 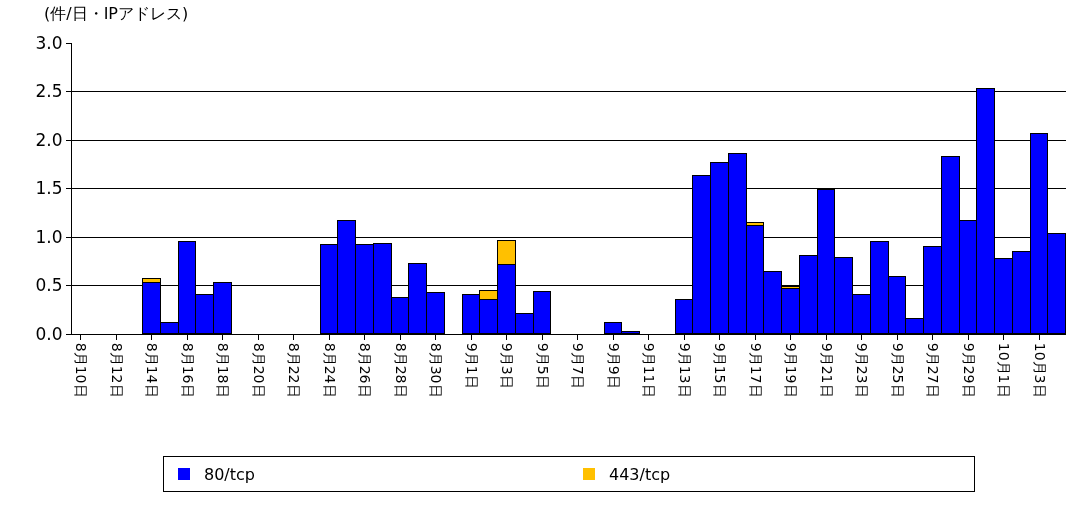 I want to click on x-tick-label: 8月24日, so click(x=329, y=370).